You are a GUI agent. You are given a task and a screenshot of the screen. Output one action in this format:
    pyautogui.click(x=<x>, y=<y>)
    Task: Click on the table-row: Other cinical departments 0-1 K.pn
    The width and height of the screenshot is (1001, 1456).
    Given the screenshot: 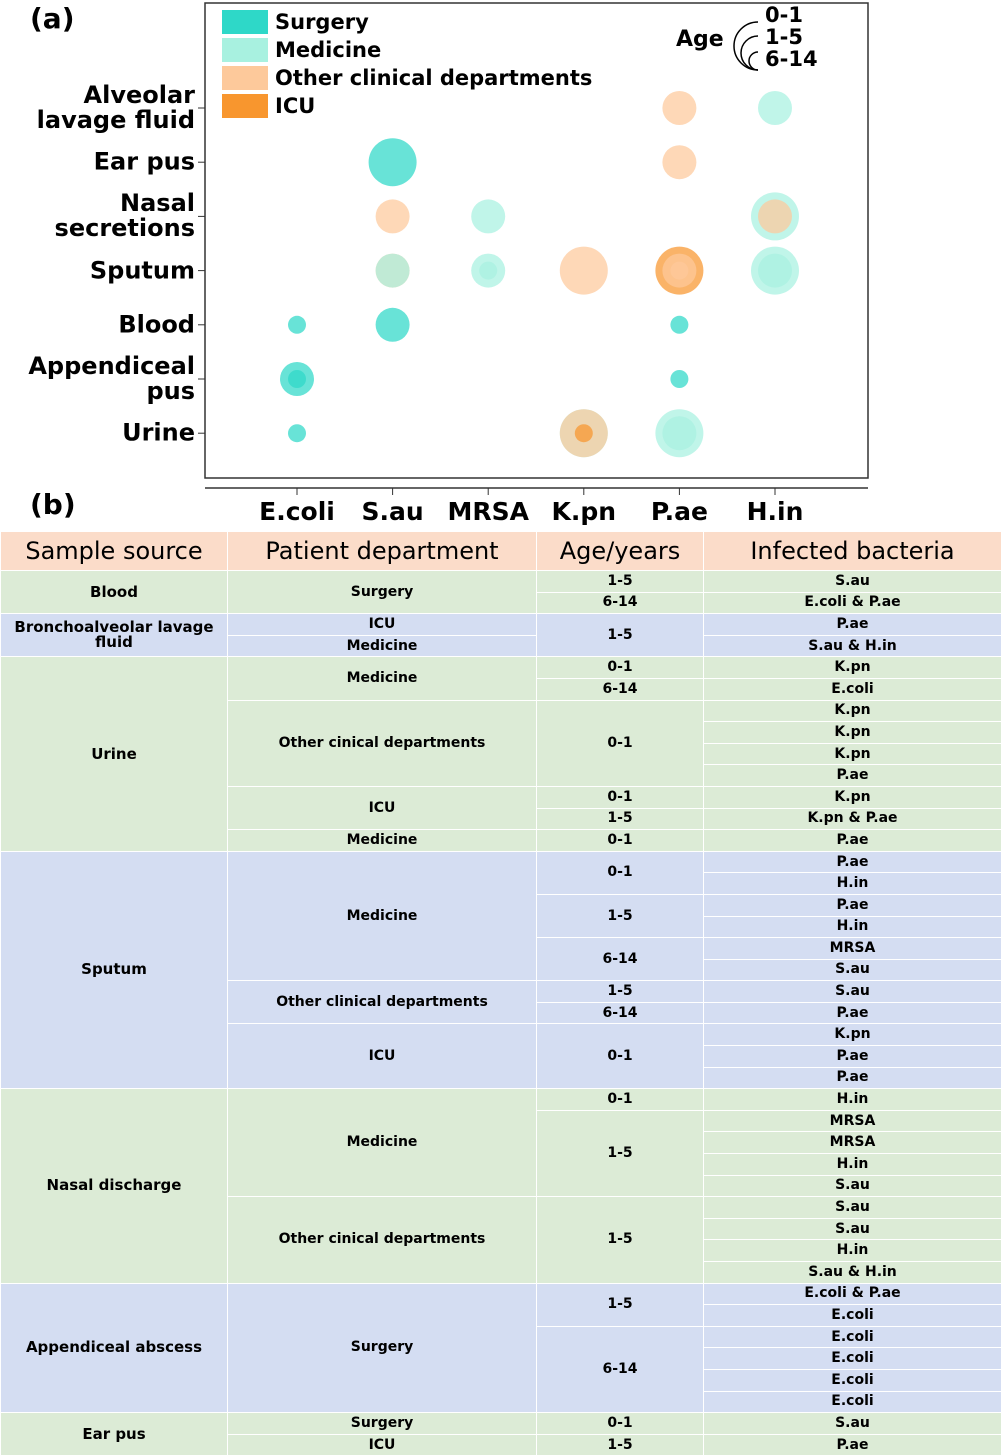 What is the action you would take?
    pyautogui.click(x=500, y=743)
    